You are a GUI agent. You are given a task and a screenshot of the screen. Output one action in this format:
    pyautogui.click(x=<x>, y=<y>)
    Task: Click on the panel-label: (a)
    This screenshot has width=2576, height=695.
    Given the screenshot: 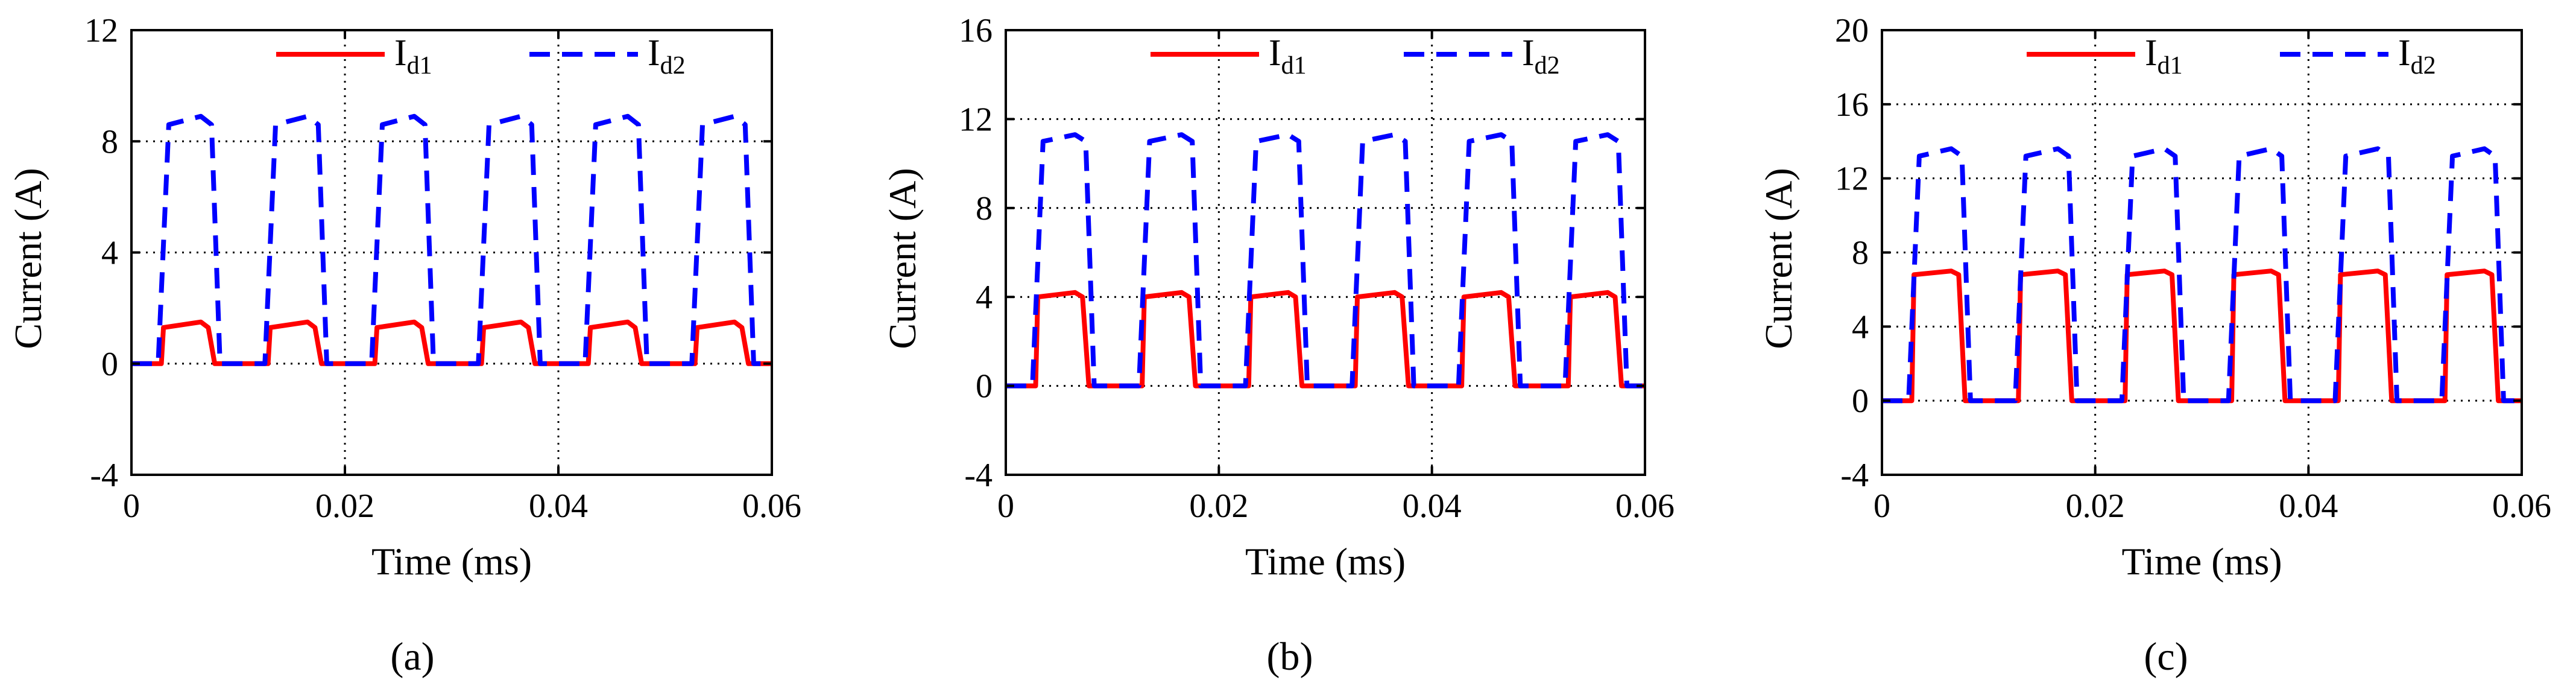 What is the action you would take?
    pyautogui.click(x=412, y=657)
    